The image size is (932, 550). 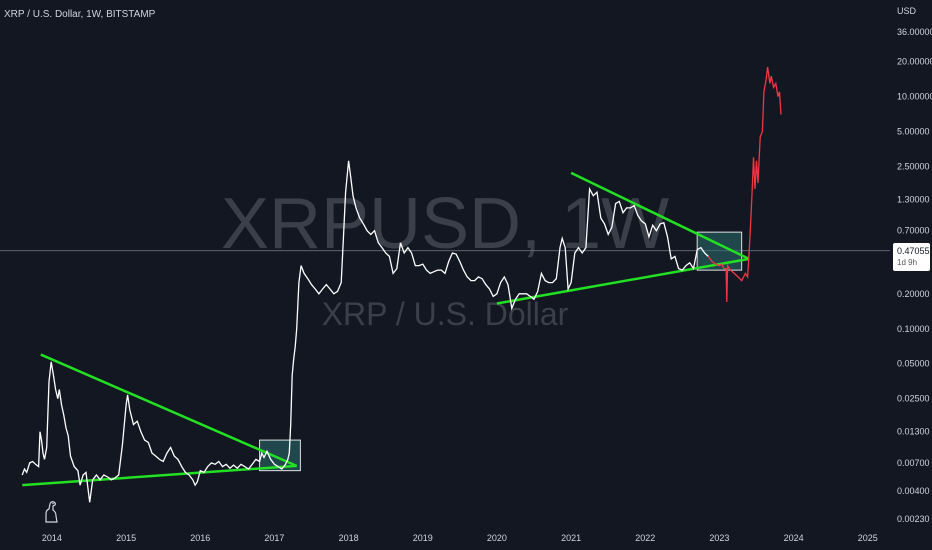 I want to click on y-tick-label: 5.00000, so click(x=913, y=132).